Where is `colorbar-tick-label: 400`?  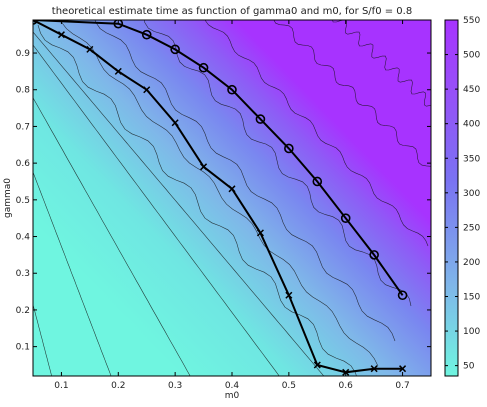
colorbar-tick-label: 400 is located at coordinates (471, 125).